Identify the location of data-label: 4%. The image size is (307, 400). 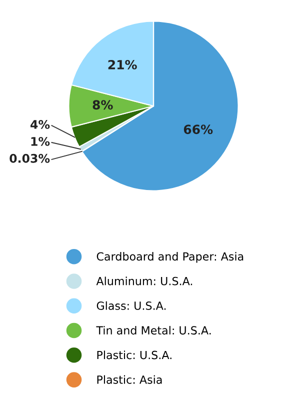
(40, 124).